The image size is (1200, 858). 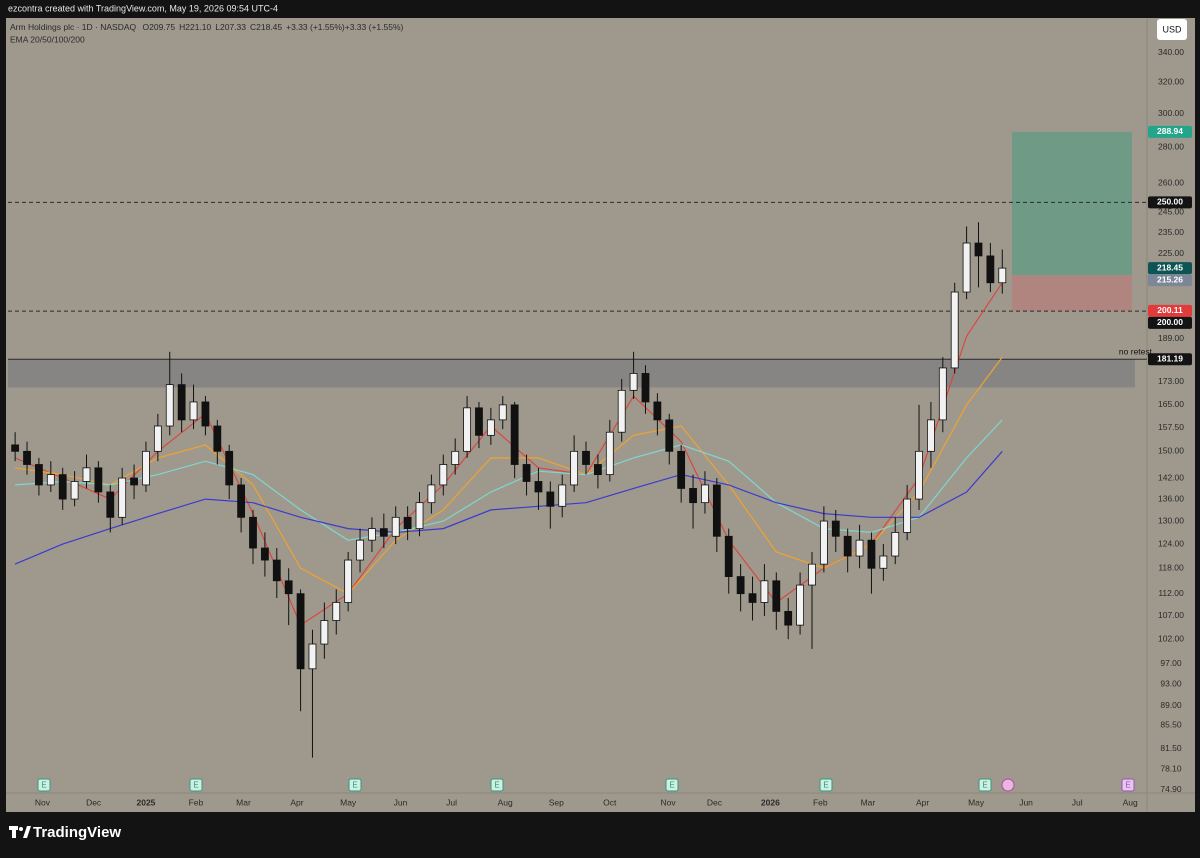 I want to click on y-tick-label: 173.00, so click(x=1171, y=381).